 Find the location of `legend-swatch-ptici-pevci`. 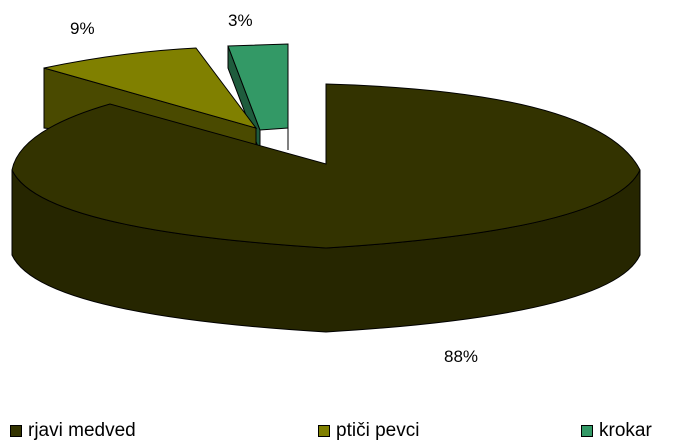

legend-swatch-ptici-pevci is located at coordinates (324, 431).